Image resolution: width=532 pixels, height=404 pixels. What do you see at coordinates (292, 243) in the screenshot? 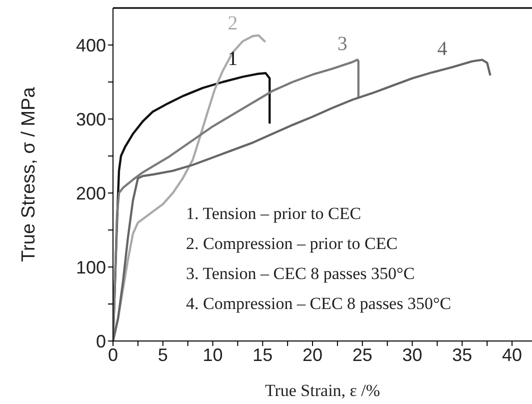
I see `annotation: 2. Compression – prior to CEC` at bounding box center [292, 243].